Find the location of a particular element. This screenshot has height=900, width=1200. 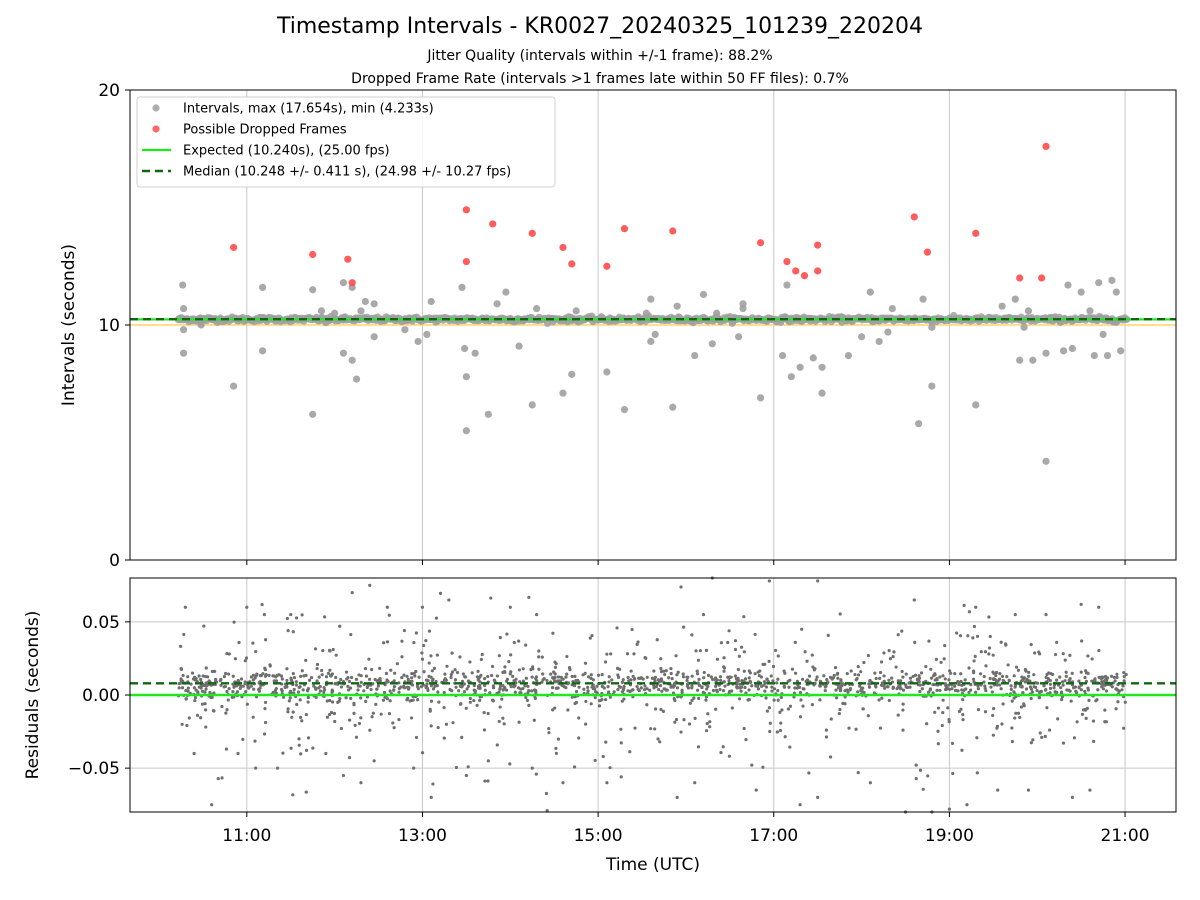

x-tick-label-19-00: 19:00 is located at coordinates (949, 836).